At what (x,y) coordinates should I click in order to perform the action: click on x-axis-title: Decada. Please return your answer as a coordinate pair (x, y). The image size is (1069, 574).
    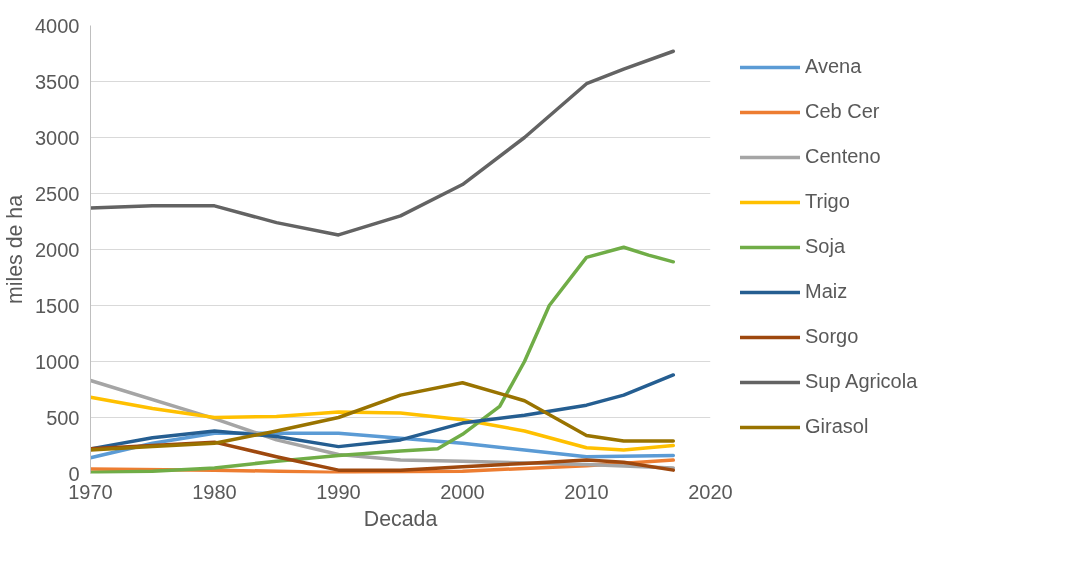
    Looking at the image, I should click on (400, 518).